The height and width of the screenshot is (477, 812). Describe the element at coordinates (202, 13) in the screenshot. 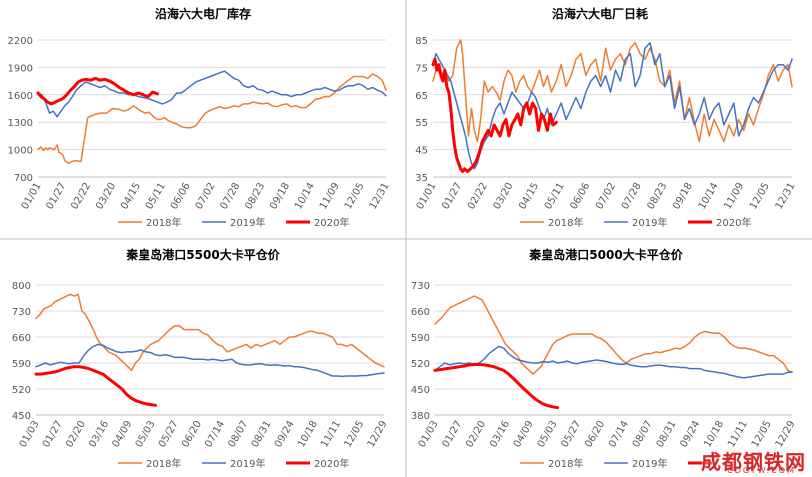

I see `chart-title: 沿海六大电厂库存` at that location.